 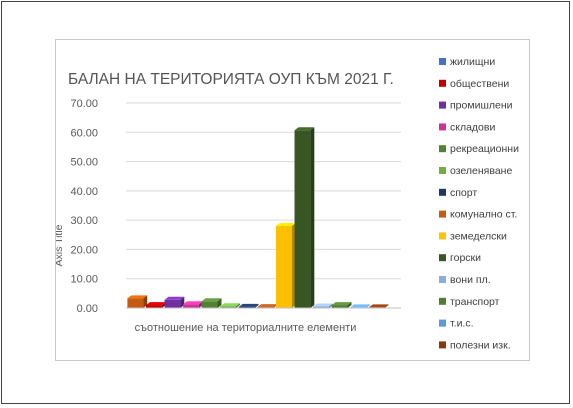 What do you see at coordinates (463, 193) in the screenshot?
I see `legend-label: спорт` at bounding box center [463, 193].